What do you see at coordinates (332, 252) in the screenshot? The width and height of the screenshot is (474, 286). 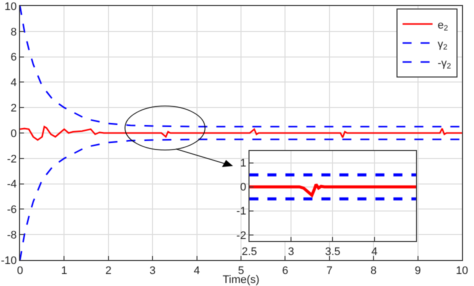 I see `x-tick-label: 3.5` at bounding box center [332, 252].